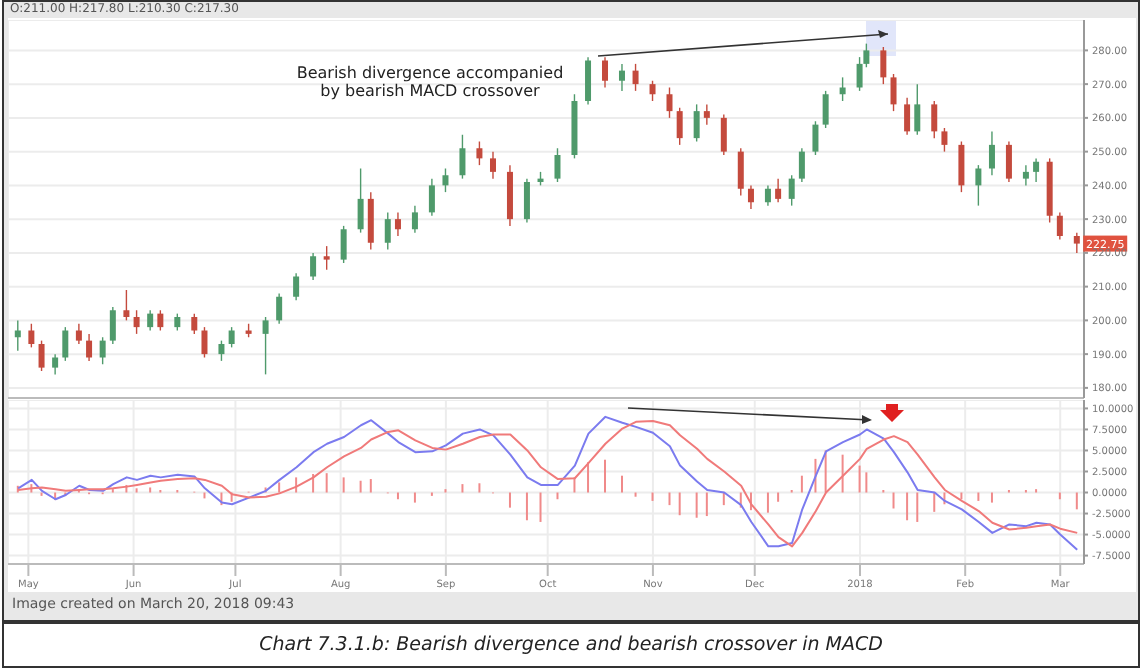 The image size is (1140, 668). What do you see at coordinates (571, 645) in the screenshot?
I see `caption: Chart 7.3.1.b: Bearish divergence and bearish crossover in MACD` at bounding box center [571, 645].